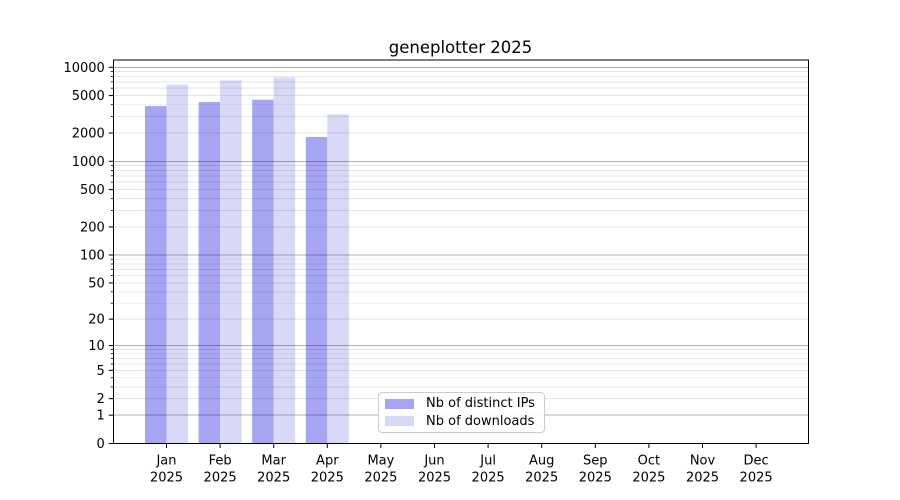 This screenshot has width=900, height=500. Describe the element at coordinates (380, 478) in the screenshot. I see `x-tick-label-may-year: 2025` at that location.